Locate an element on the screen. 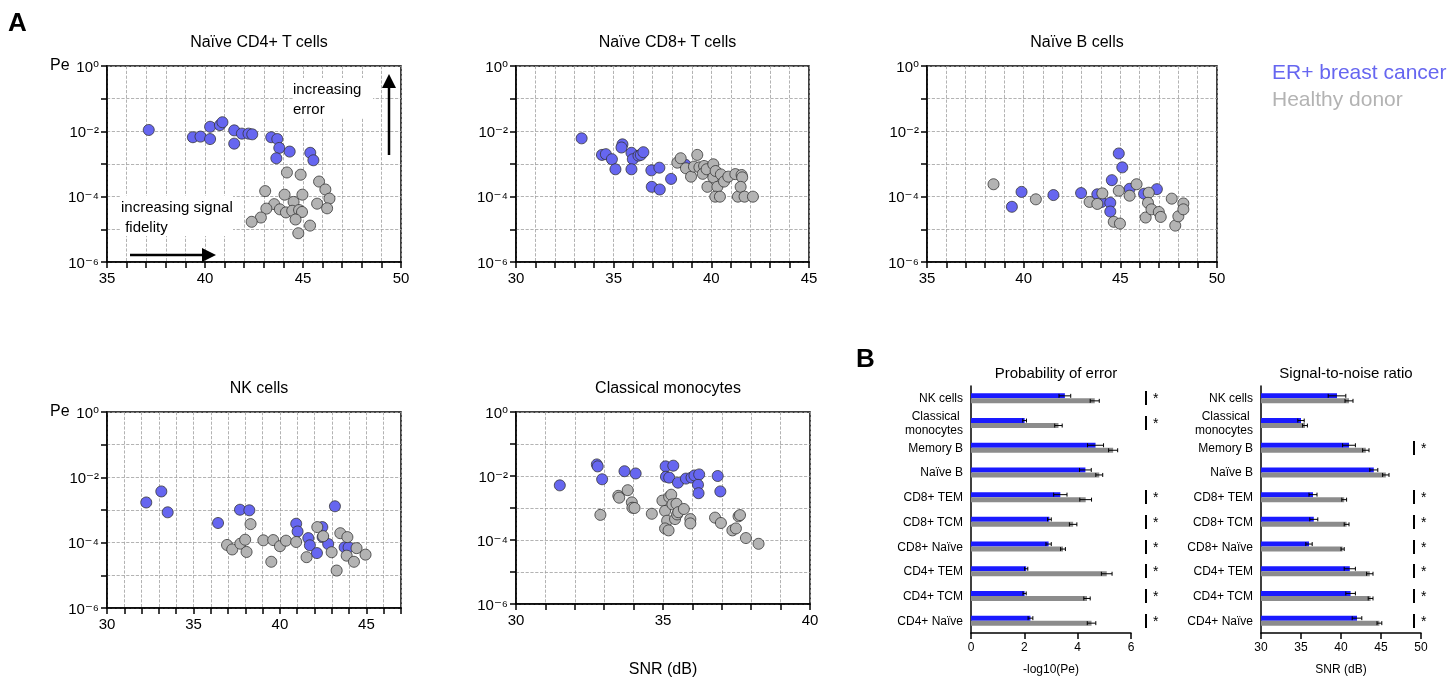  chart-title: Naïve CD4+ T cells is located at coordinates (259, 41).